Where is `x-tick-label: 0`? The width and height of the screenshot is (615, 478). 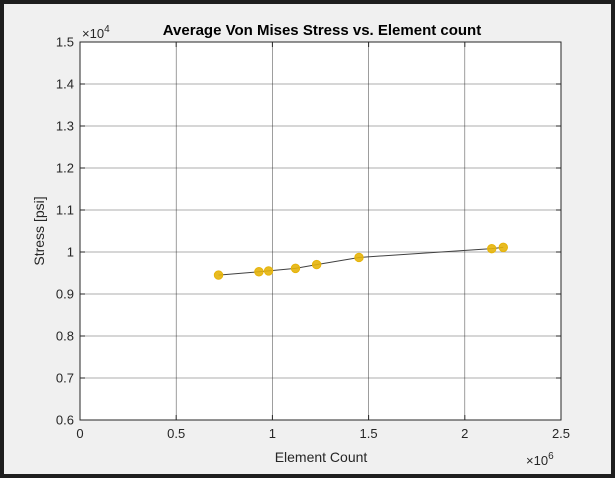
x-tick-label: 0 is located at coordinates (79, 433).